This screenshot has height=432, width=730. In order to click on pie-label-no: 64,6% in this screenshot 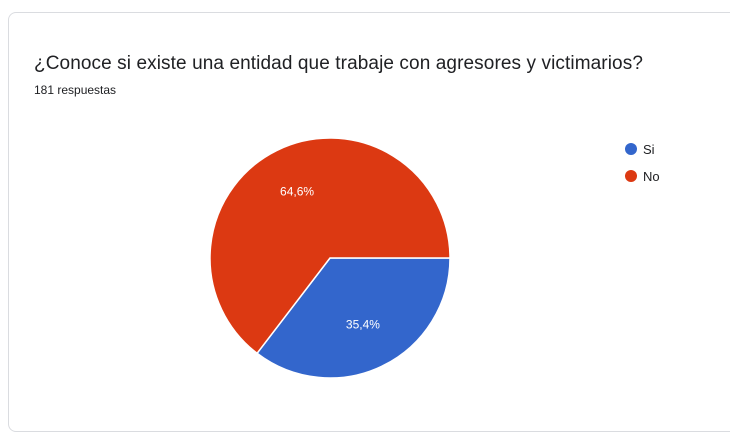, I will do `click(297, 191)`.